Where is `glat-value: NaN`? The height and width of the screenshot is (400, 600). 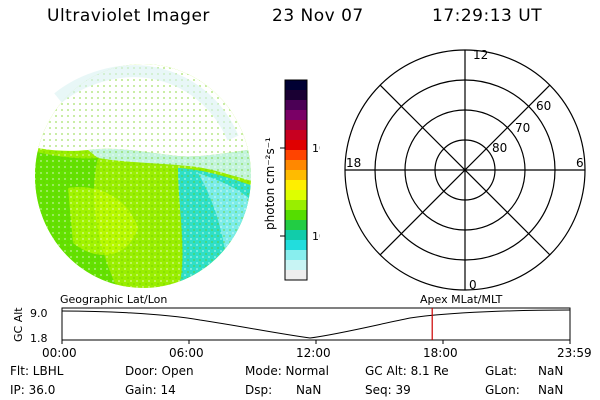 glat-value: NaN is located at coordinates (551, 371).